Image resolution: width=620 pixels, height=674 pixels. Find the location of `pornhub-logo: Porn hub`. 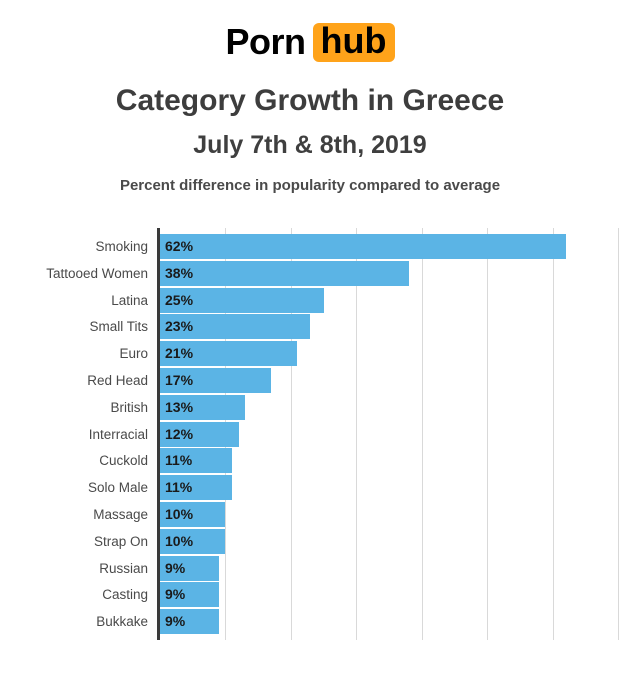

pornhub-logo: Porn hub is located at coordinates (310, 41).